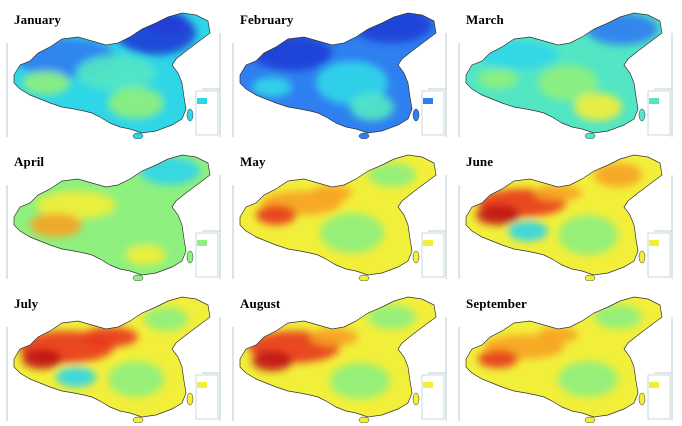  I want to click on month-label-june: June, so click(480, 161).